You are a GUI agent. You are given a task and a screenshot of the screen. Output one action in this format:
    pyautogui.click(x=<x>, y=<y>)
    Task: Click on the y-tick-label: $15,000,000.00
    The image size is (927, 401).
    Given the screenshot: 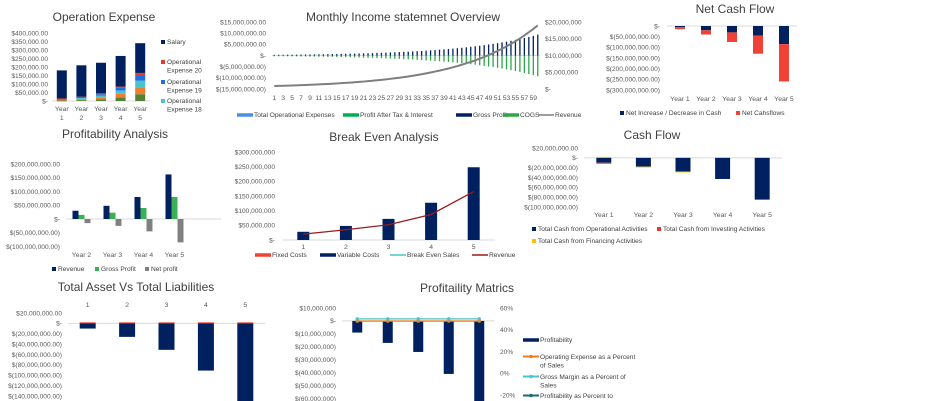 What is the action you would take?
    pyautogui.click(x=243, y=22)
    